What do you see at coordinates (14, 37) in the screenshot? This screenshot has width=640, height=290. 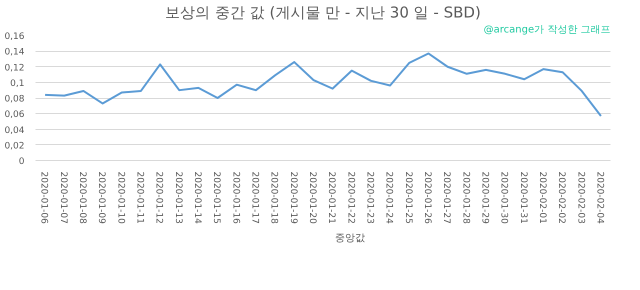 I see `y-tick-label: 0,16` at bounding box center [14, 37].